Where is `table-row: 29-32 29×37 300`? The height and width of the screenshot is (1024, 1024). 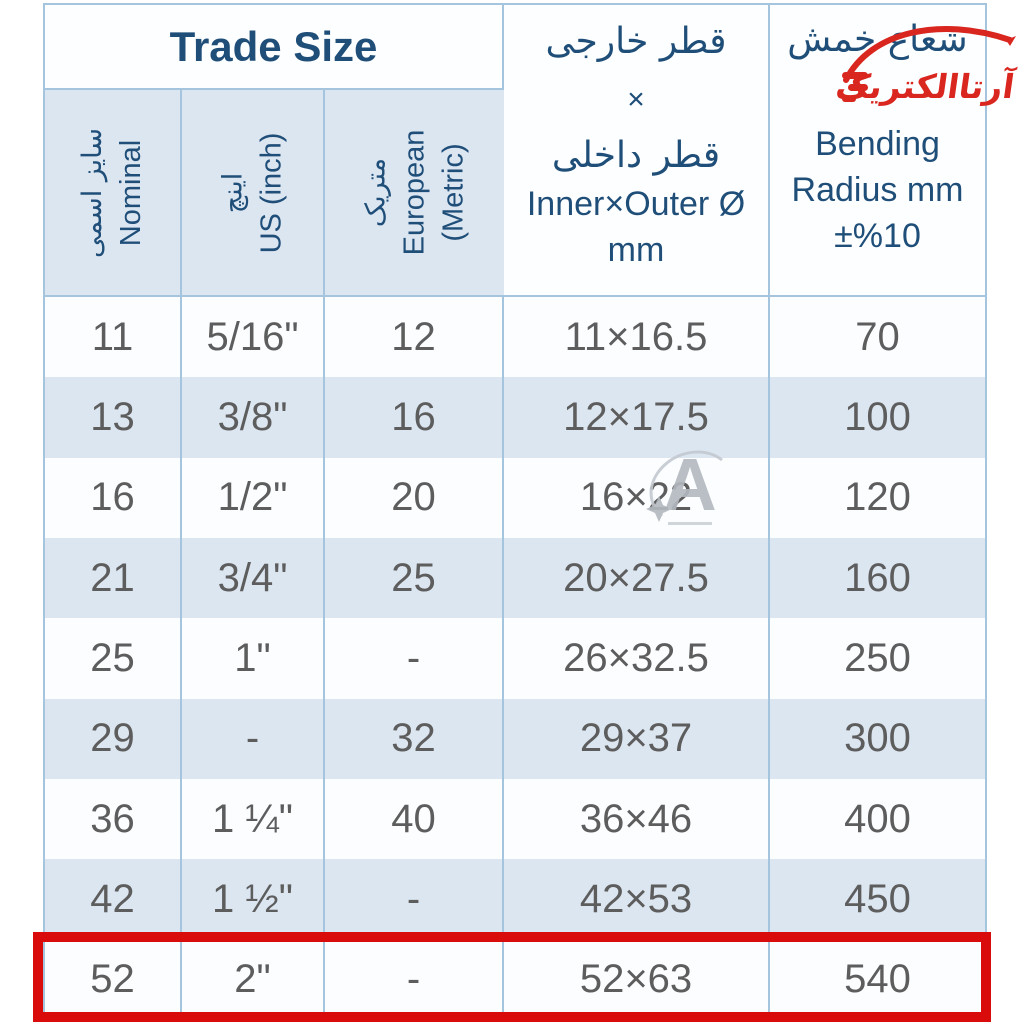
table-row: 29-32 29×37 300 is located at coordinates (515, 738).